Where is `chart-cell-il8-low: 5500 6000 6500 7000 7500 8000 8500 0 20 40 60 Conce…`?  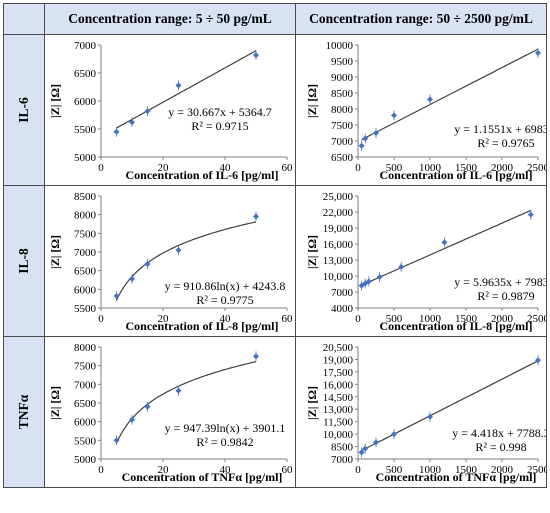 chart-cell-il8-low: 5500 6000 6500 7000 7500 8000 8500 0 20 40 60 Conce… is located at coordinates (170, 261).